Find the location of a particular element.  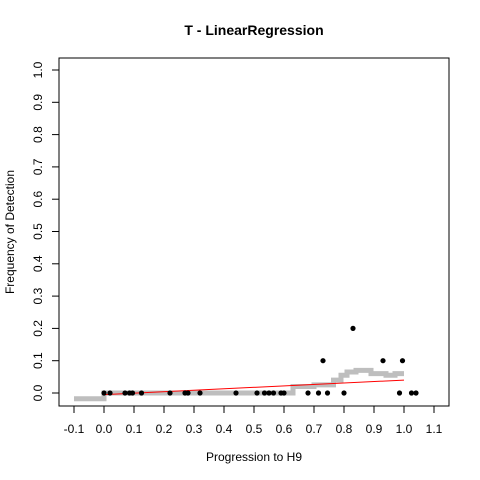

trend-line is located at coordinates (254, 387).